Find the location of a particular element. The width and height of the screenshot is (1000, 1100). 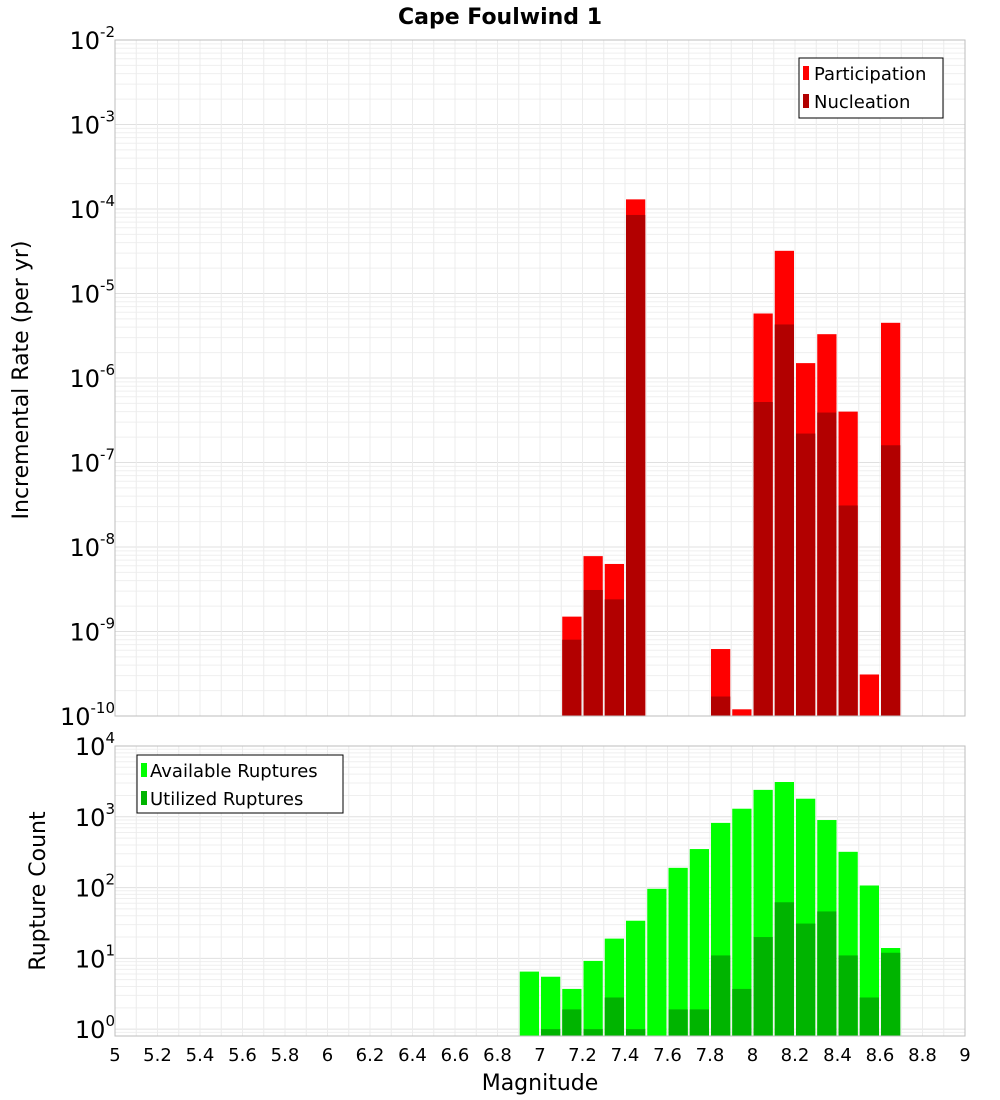

y-tick-label: 10⁻⁵ is located at coordinates (92, 293).